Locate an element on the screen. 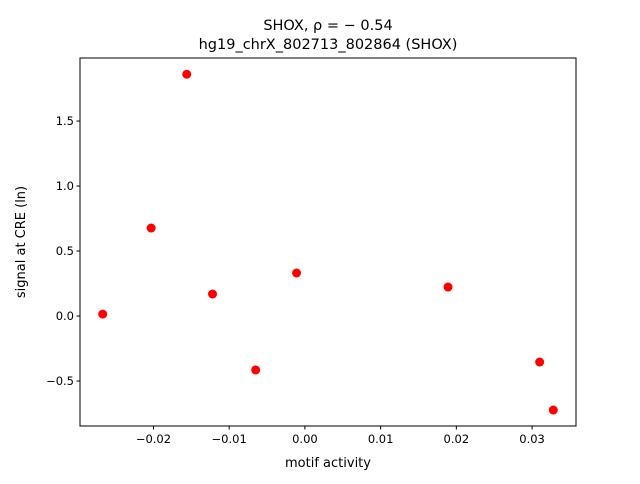 This screenshot has width=640, height=484. chart-title-line1: SHOX, ρ = − 0.54 is located at coordinates (327, 26).